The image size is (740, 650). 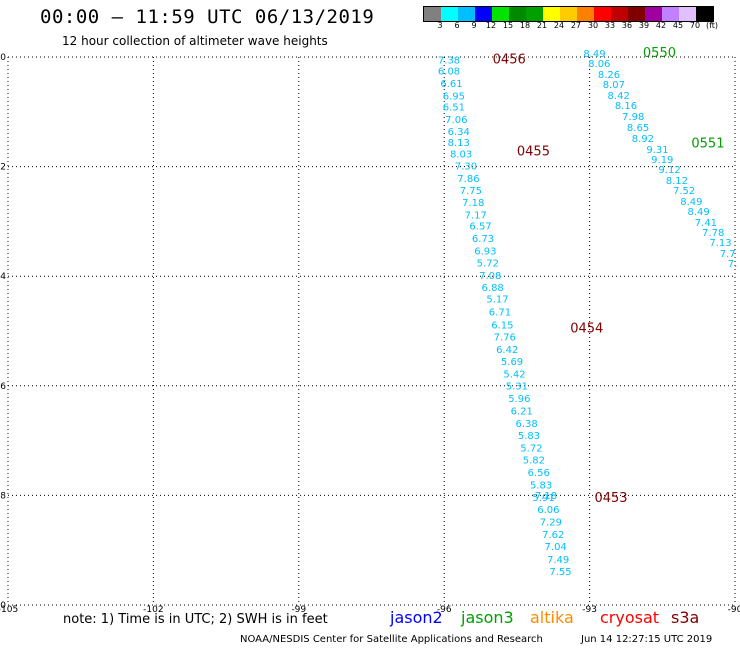 What do you see at coordinates (633, 117) in the screenshot?
I see `swh-value-label: 7.98` at bounding box center [633, 117].